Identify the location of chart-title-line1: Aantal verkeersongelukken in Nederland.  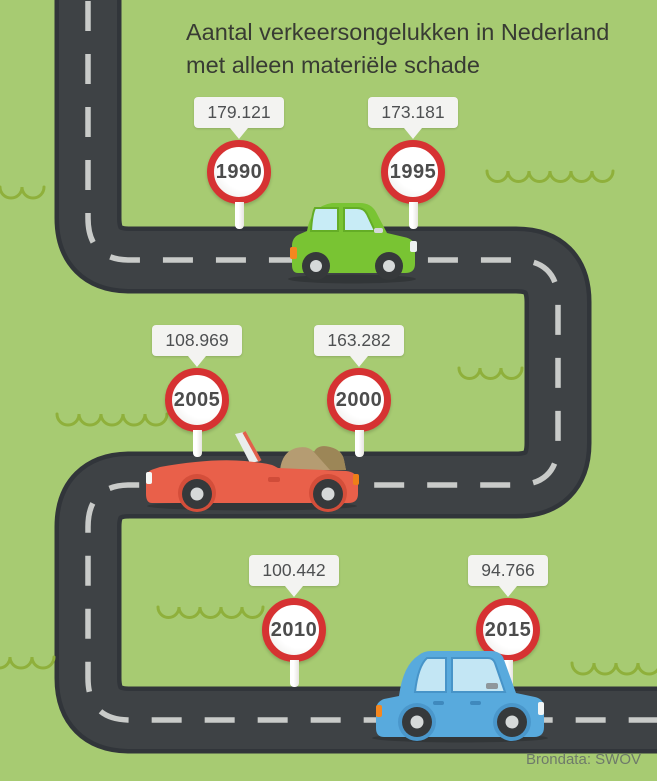
(398, 32).